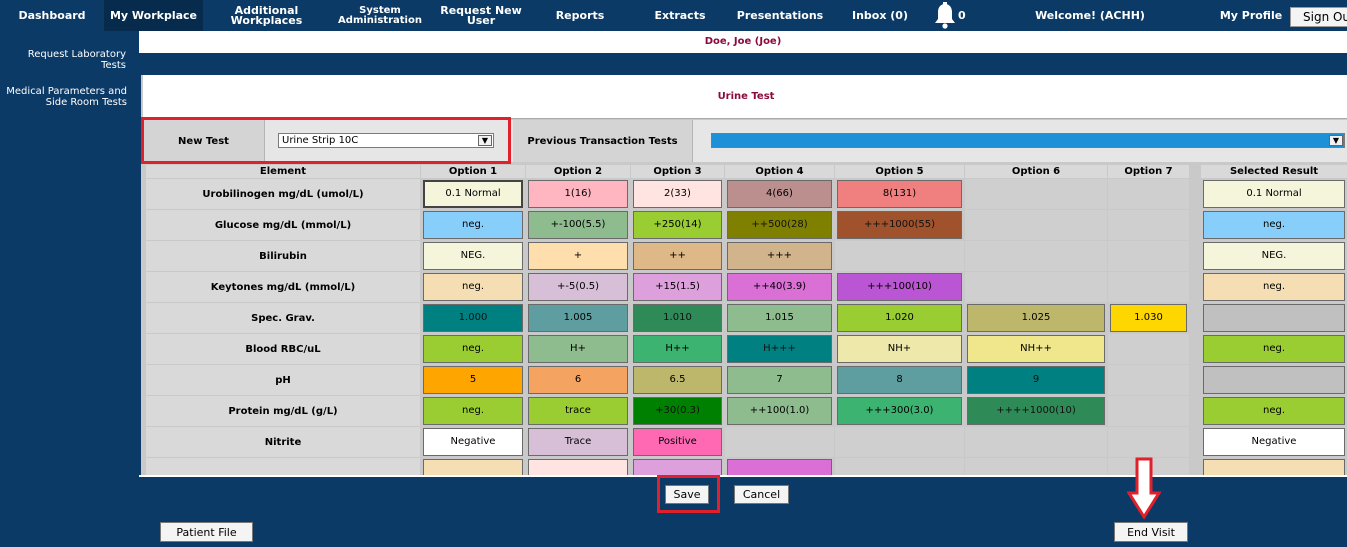 The image size is (1347, 547). I want to click on option-cell: 7, so click(779, 380).